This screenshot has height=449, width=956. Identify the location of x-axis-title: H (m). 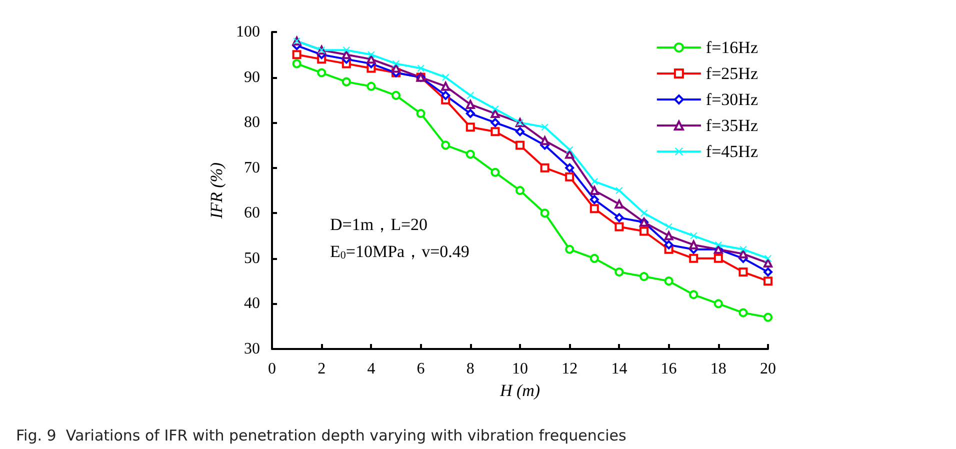
(519, 390).